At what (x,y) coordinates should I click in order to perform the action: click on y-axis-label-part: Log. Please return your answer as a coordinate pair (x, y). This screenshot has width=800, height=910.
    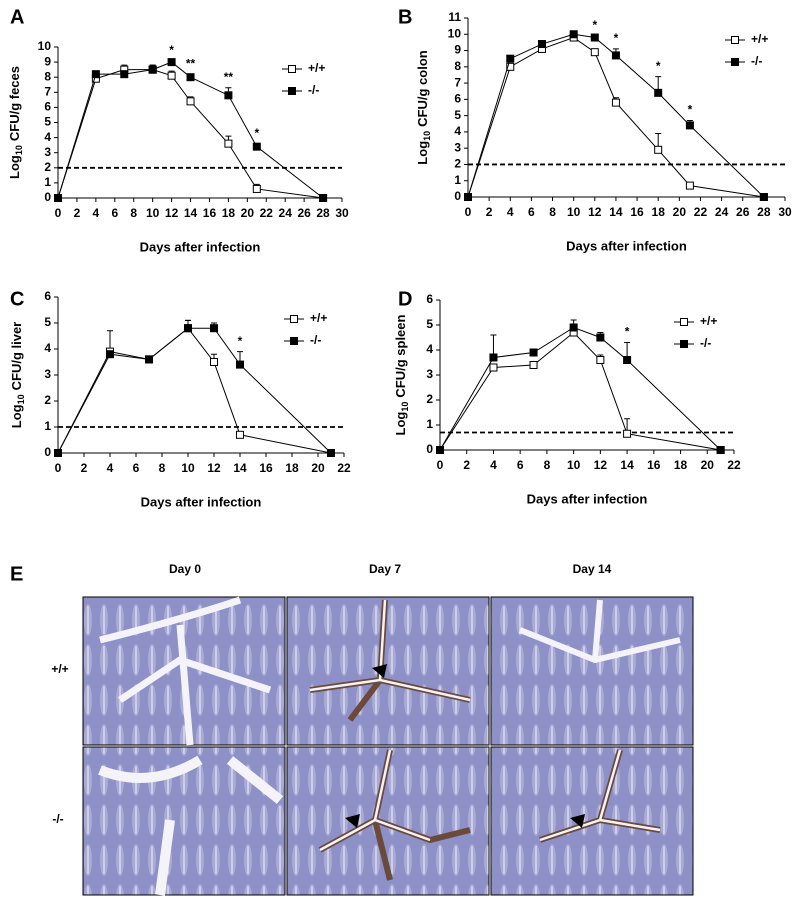
    Looking at the image, I should click on (400, 424).